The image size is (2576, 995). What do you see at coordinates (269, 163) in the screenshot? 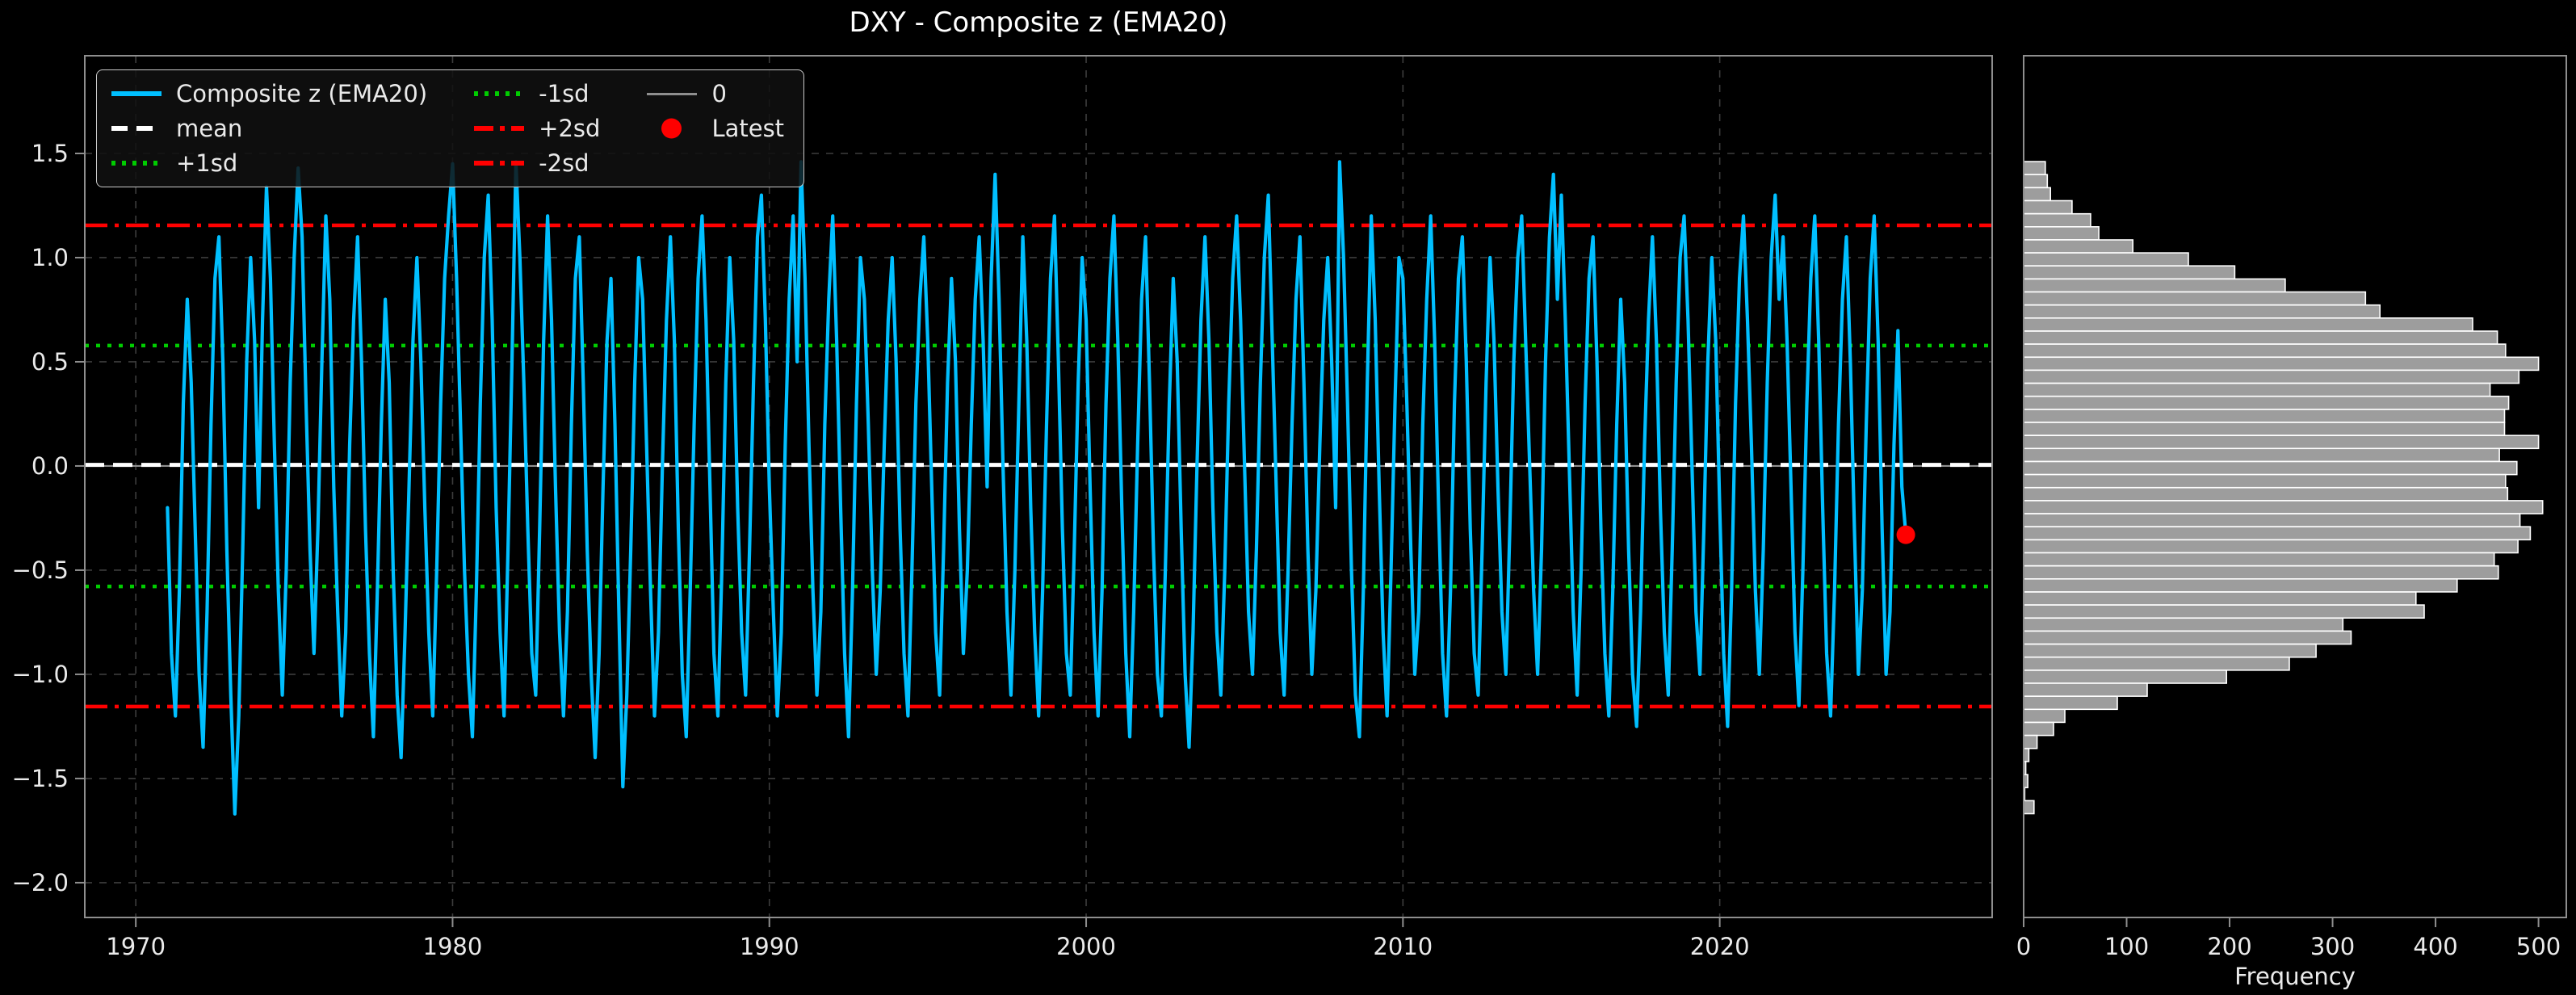
I see `legend-item--1sd: +1sd` at bounding box center [269, 163].